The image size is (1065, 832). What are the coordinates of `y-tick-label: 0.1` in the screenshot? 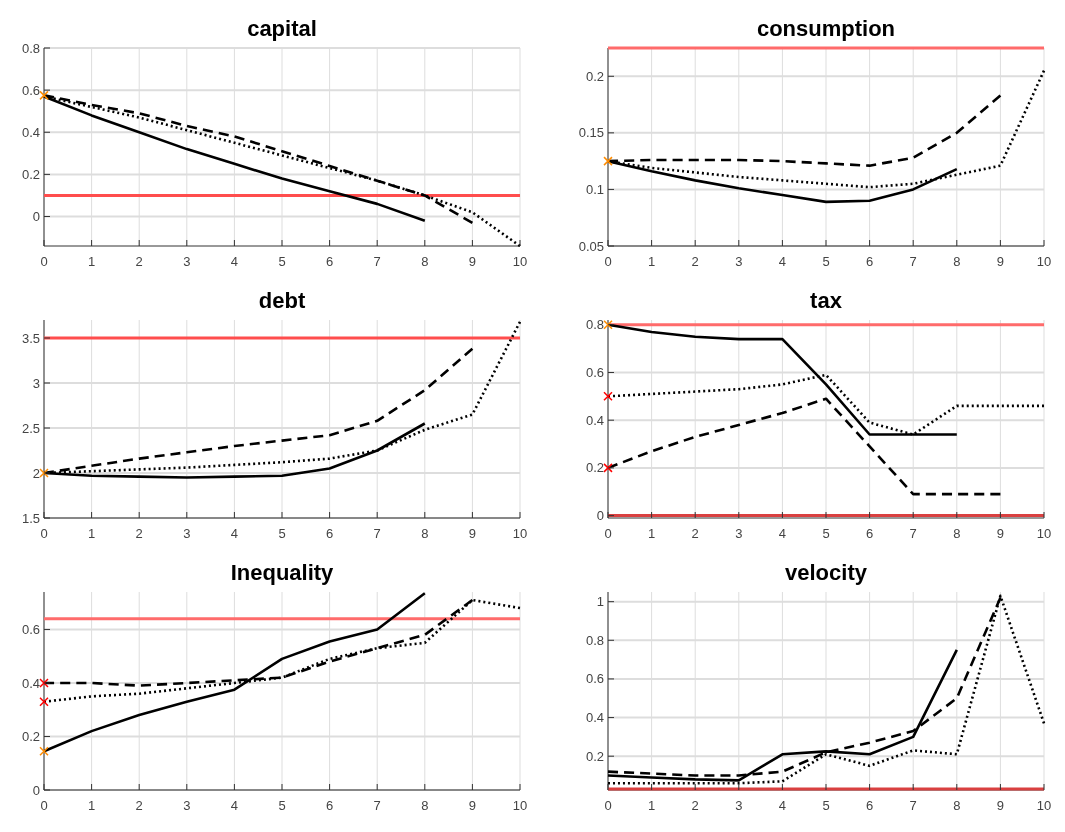 It's located at (594, 189).